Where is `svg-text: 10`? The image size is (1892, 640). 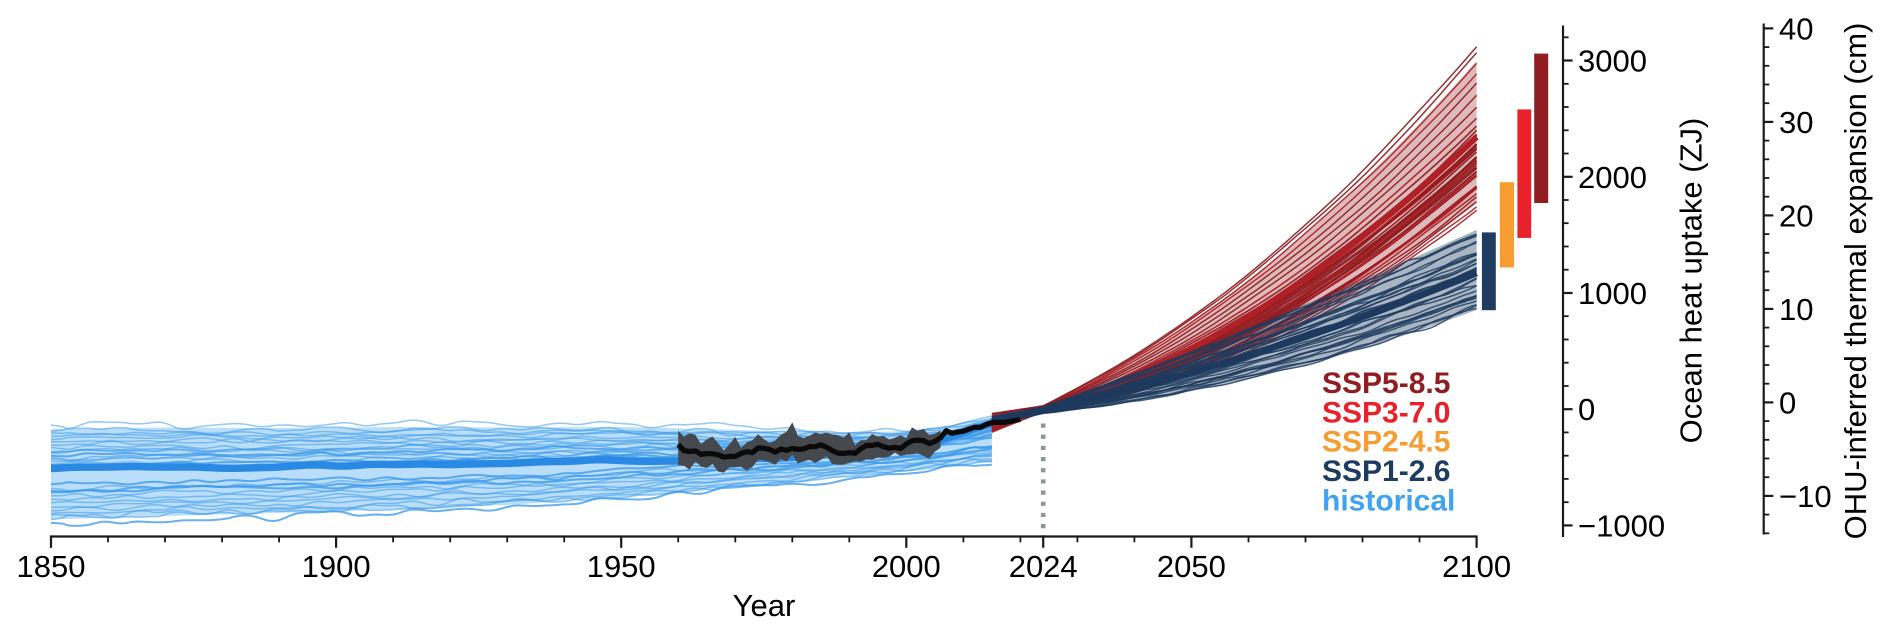 svg-text: 10 is located at coordinates (1796, 309).